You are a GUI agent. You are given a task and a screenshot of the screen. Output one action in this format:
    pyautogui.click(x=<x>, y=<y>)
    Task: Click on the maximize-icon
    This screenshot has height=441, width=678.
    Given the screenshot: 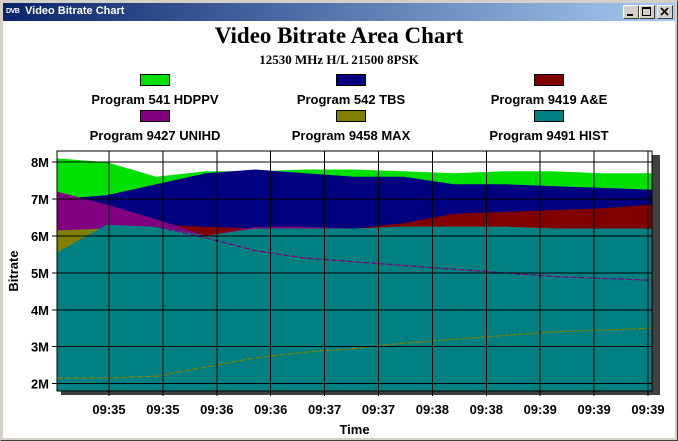 What is the action you would take?
    pyautogui.click(x=646, y=11)
    